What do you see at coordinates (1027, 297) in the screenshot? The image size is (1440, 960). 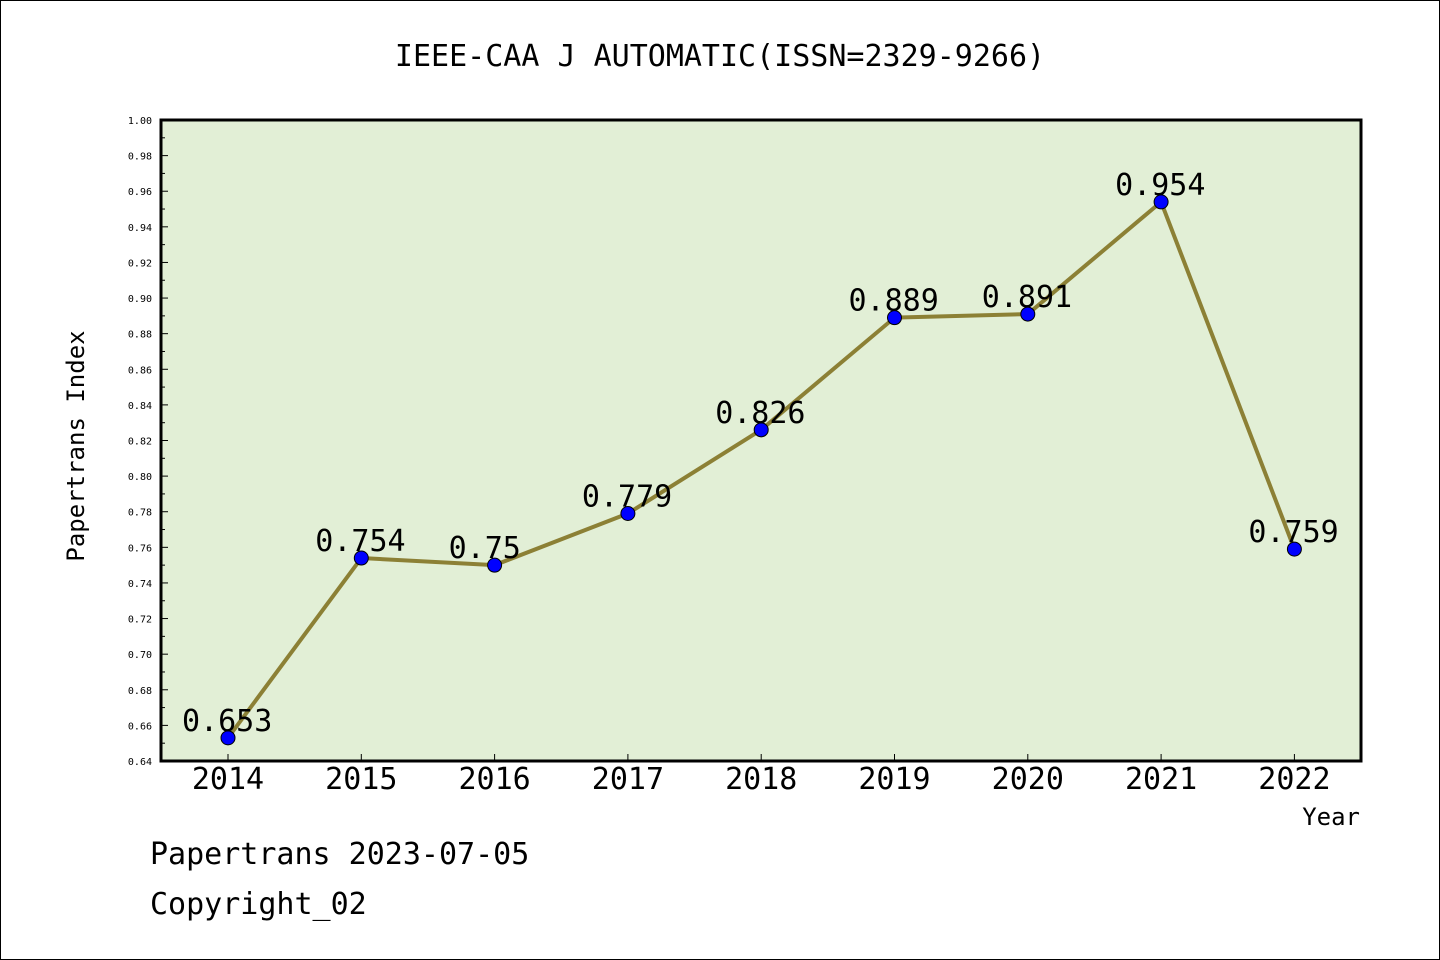 I see `data-label: 0.891` at bounding box center [1027, 297].